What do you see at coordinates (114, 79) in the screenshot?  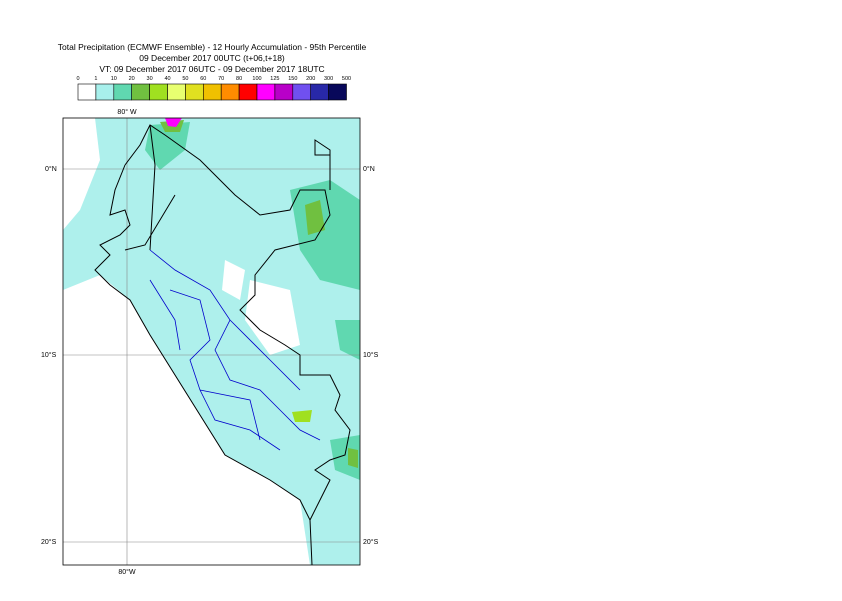 I see `legend-label: 10` at bounding box center [114, 79].